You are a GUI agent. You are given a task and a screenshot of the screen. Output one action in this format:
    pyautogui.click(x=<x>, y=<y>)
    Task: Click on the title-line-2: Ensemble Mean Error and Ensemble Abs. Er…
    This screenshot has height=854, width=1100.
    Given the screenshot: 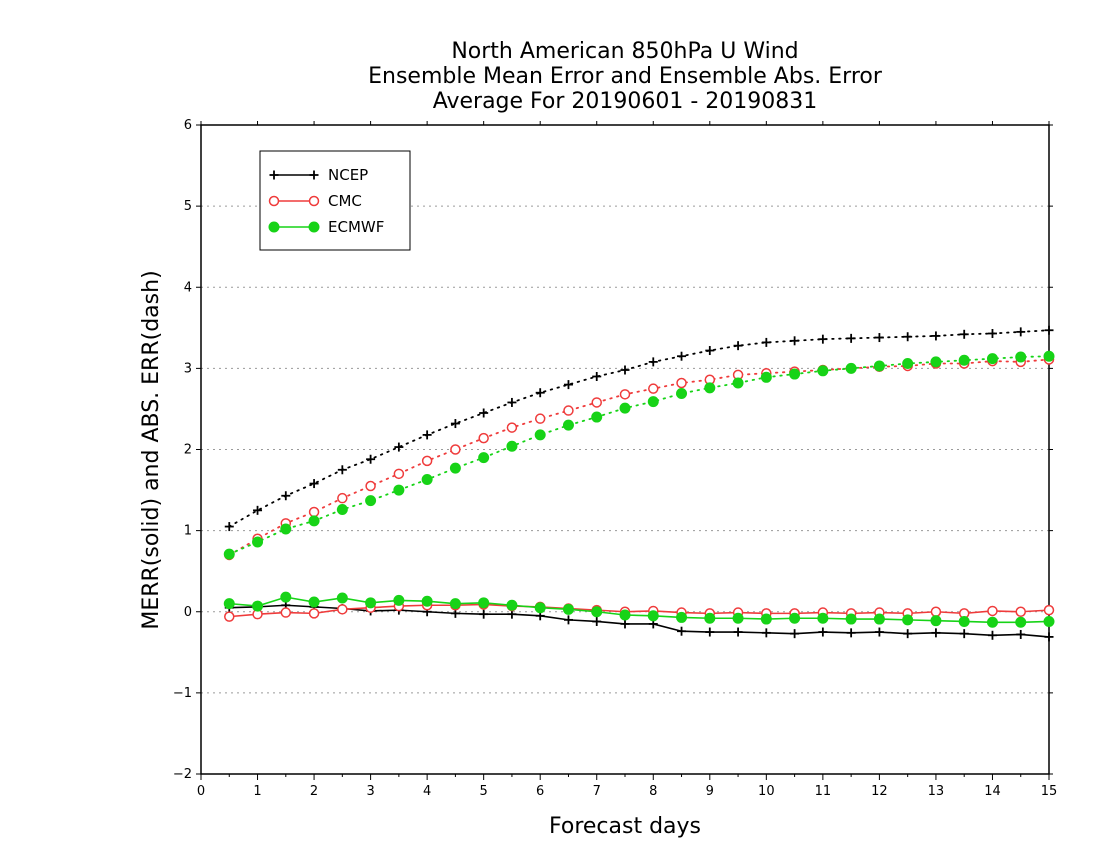 What is the action you would take?
    pyautogui.click(x=625, y=76)
    